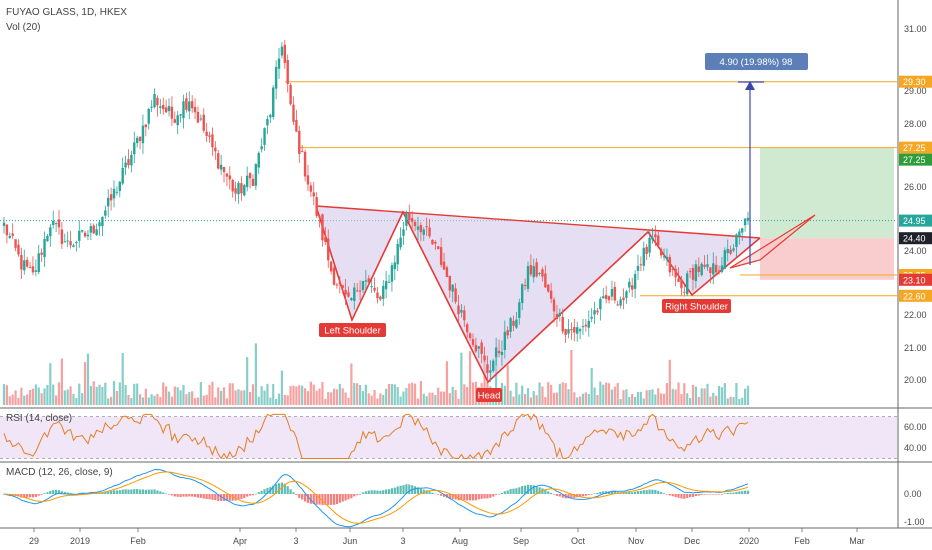 Image resolution: width=932 pixels, height=550 pixels. Describe the element at coordinates (914, 239) in the screenshot. I see `price-tag-current: 24.40` at that location.